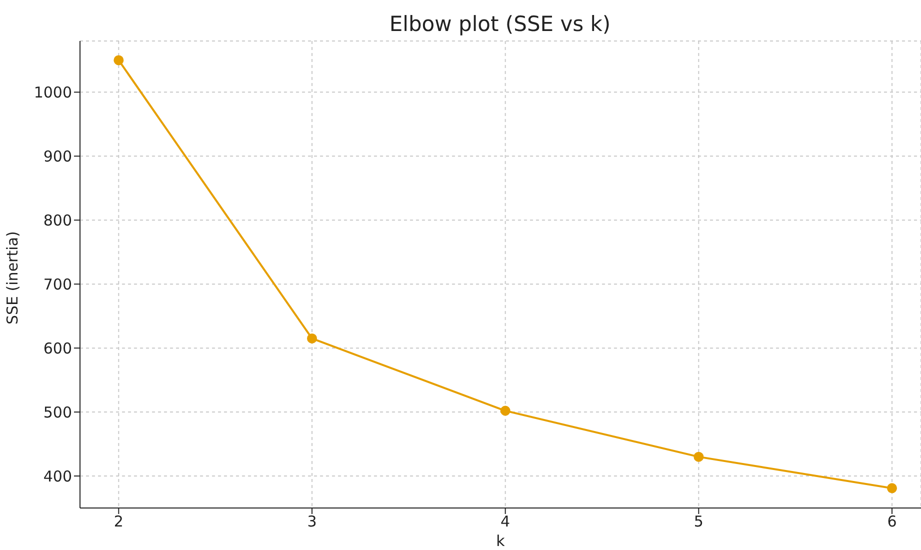  I want to click on x-tick-label: 6, so click(892, 521).